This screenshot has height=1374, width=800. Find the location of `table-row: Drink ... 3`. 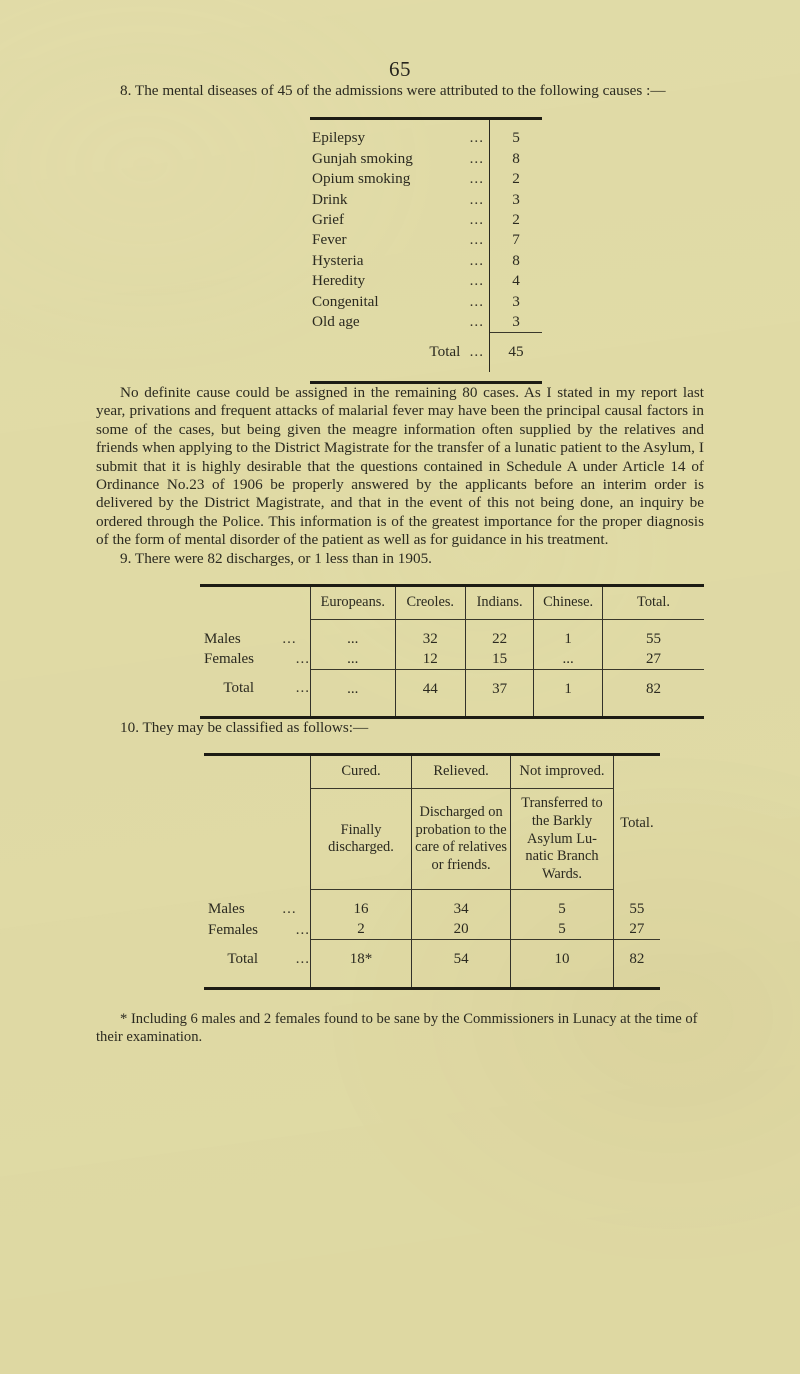

table-row: Drink ... 3 is located at coordinates (426, 200).